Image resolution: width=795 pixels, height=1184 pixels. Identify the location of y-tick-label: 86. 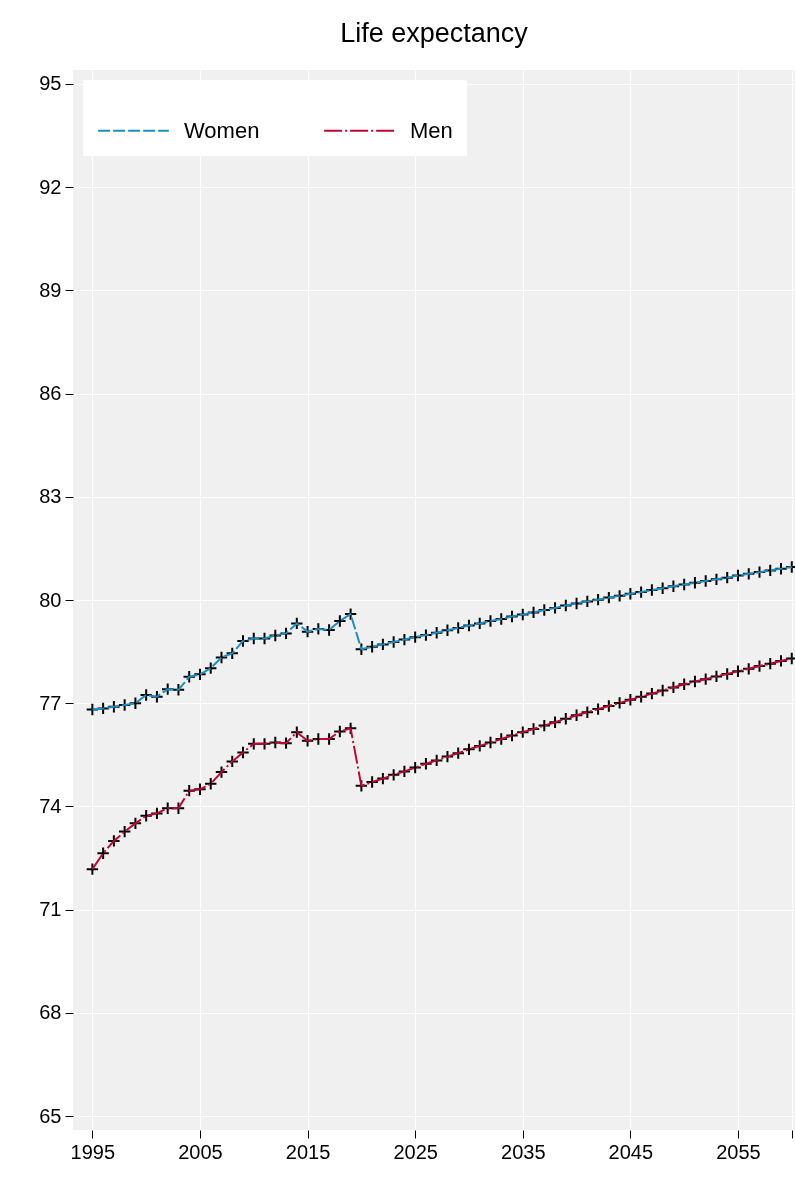
(50, 393).